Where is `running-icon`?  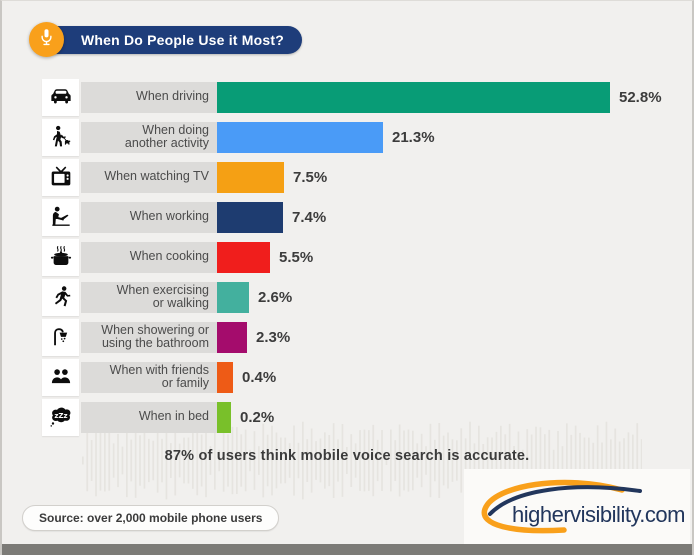 running-icon is located at coordinates (60, 297).